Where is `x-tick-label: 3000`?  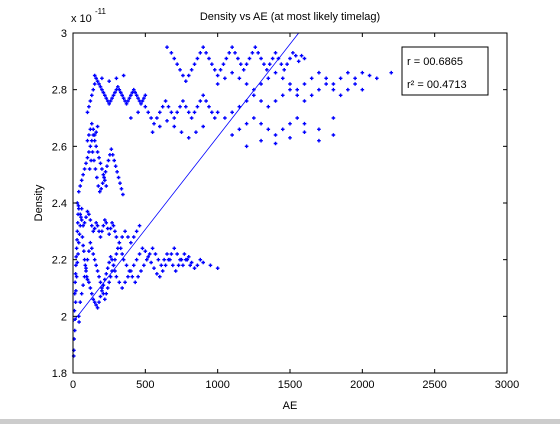
x-tick-label: 3000 is located at coordinates (507, 385).